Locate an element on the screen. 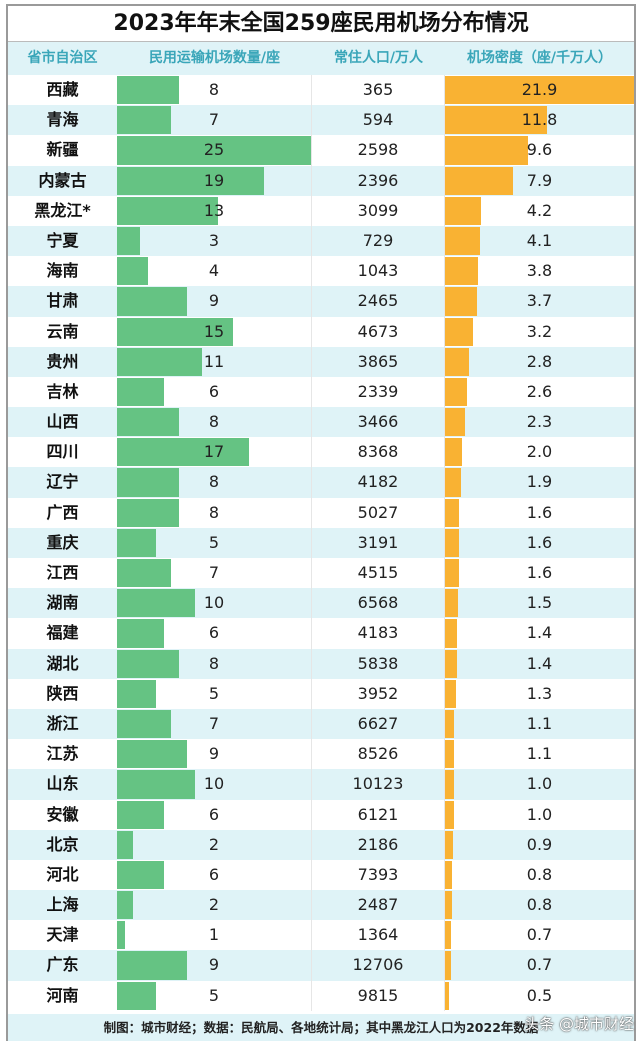 Image resolution: width=640 pixels, height=1045 pixels. density-cell: 1.3 is located at coordinates (539, 694).